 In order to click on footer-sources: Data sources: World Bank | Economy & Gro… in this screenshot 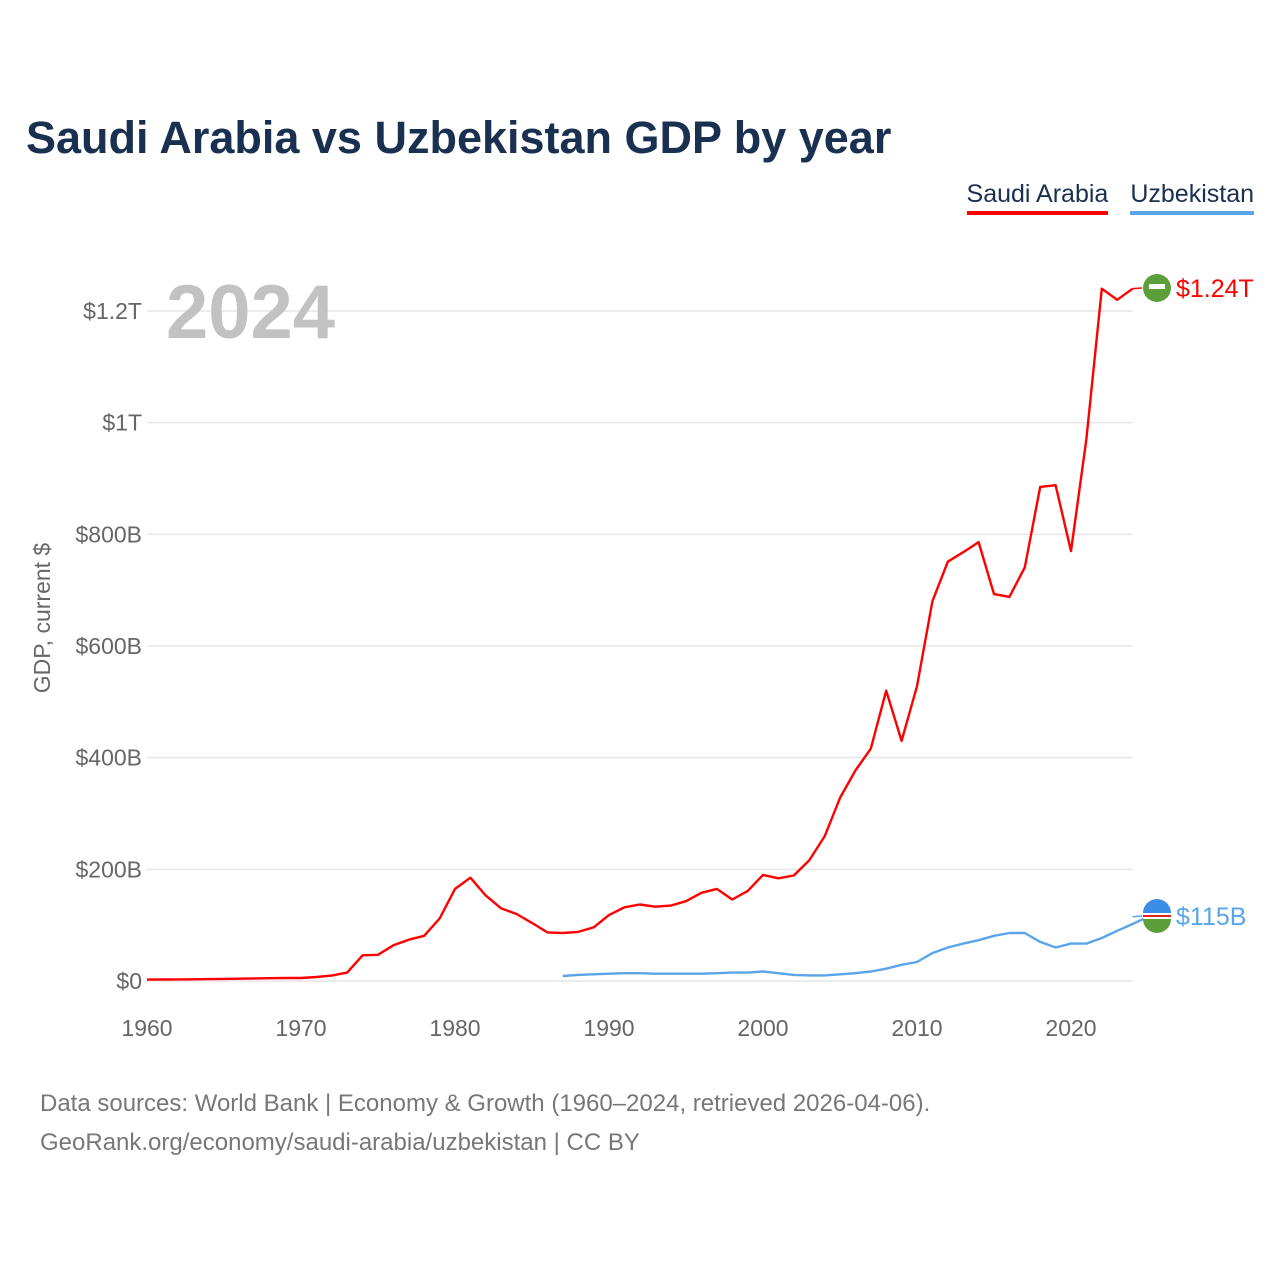, I will do `click(485, 1103)`.